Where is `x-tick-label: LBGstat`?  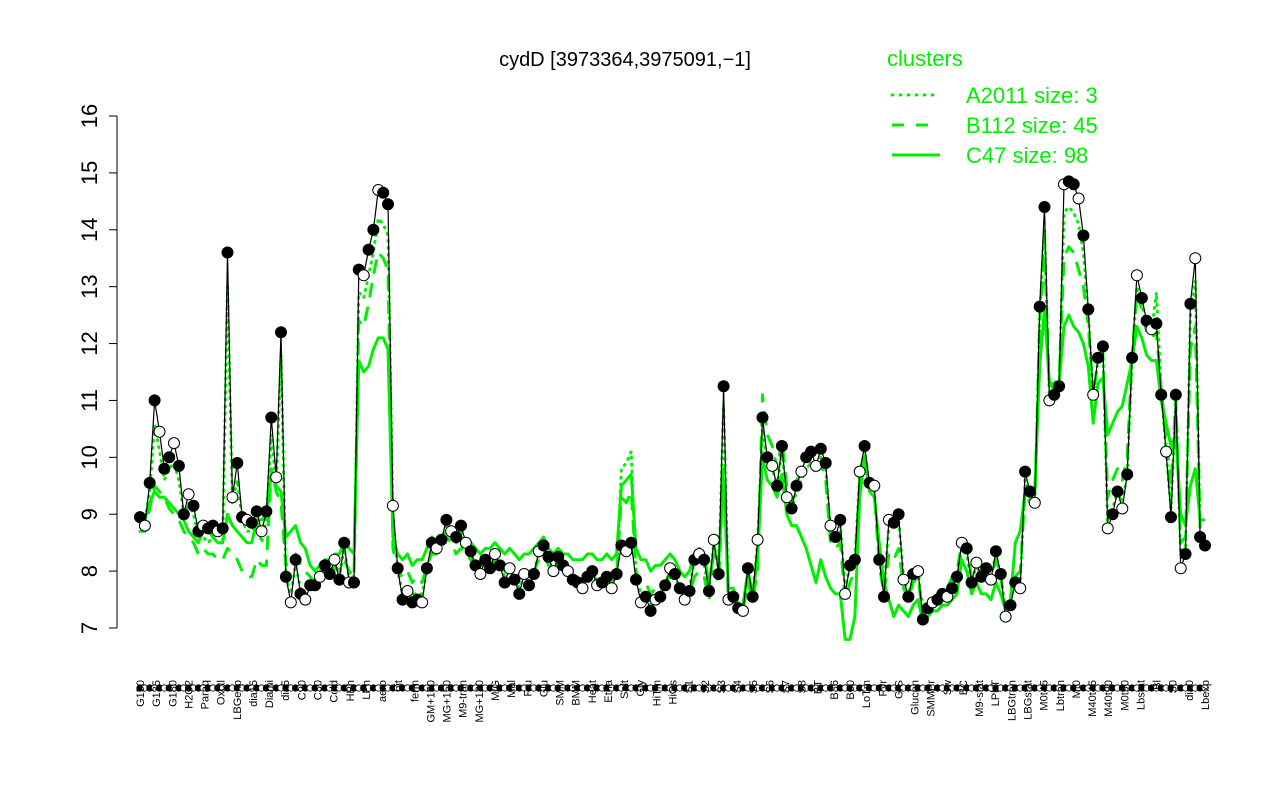
x-tick-label: LBGstat is located at coordinates (1029, 700).